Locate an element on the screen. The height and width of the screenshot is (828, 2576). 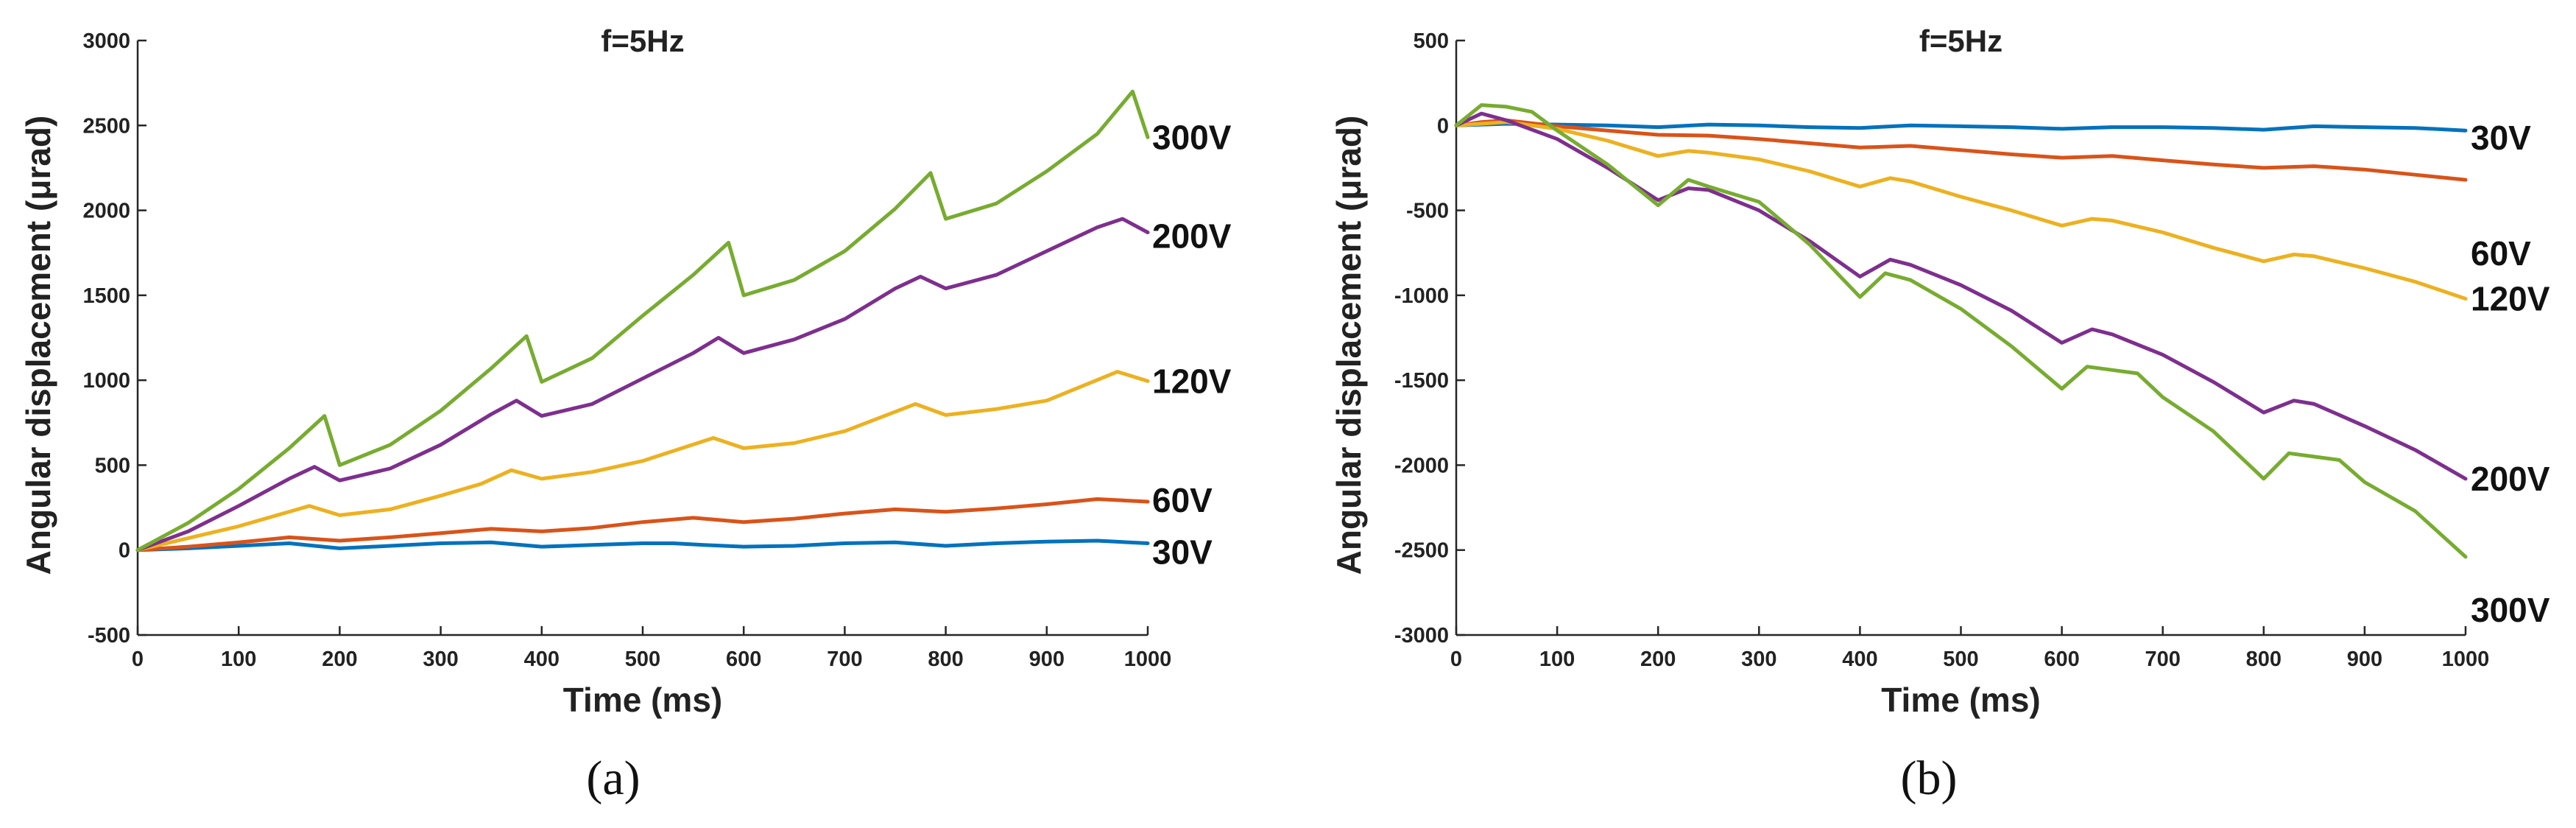
panel-caption: (b) is located at coordinates (1929, 778).